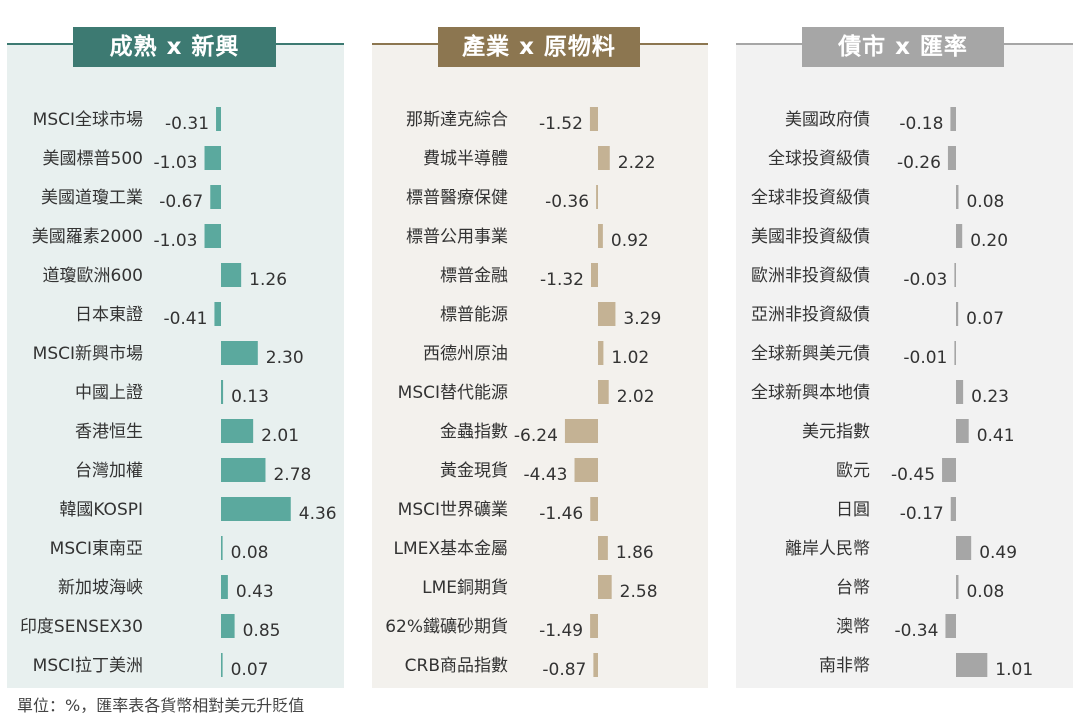  I want to click on value-label: 0.23, so click(990, 397).